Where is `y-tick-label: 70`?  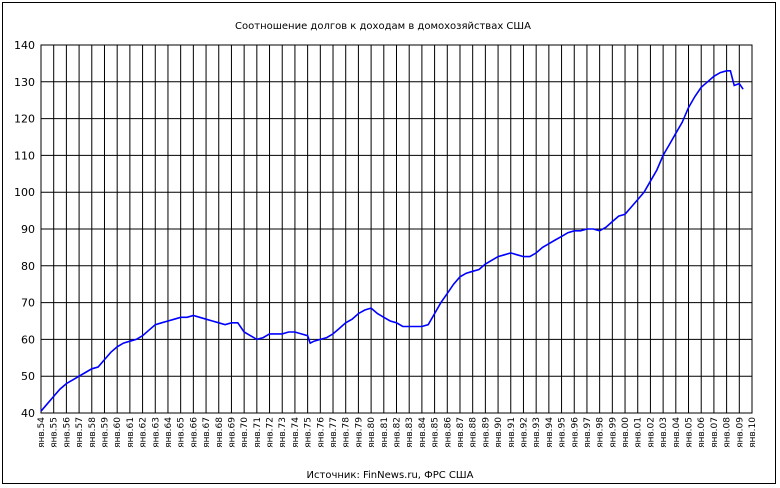
y-tick-label: 70 is located at coordinates (28, 303).